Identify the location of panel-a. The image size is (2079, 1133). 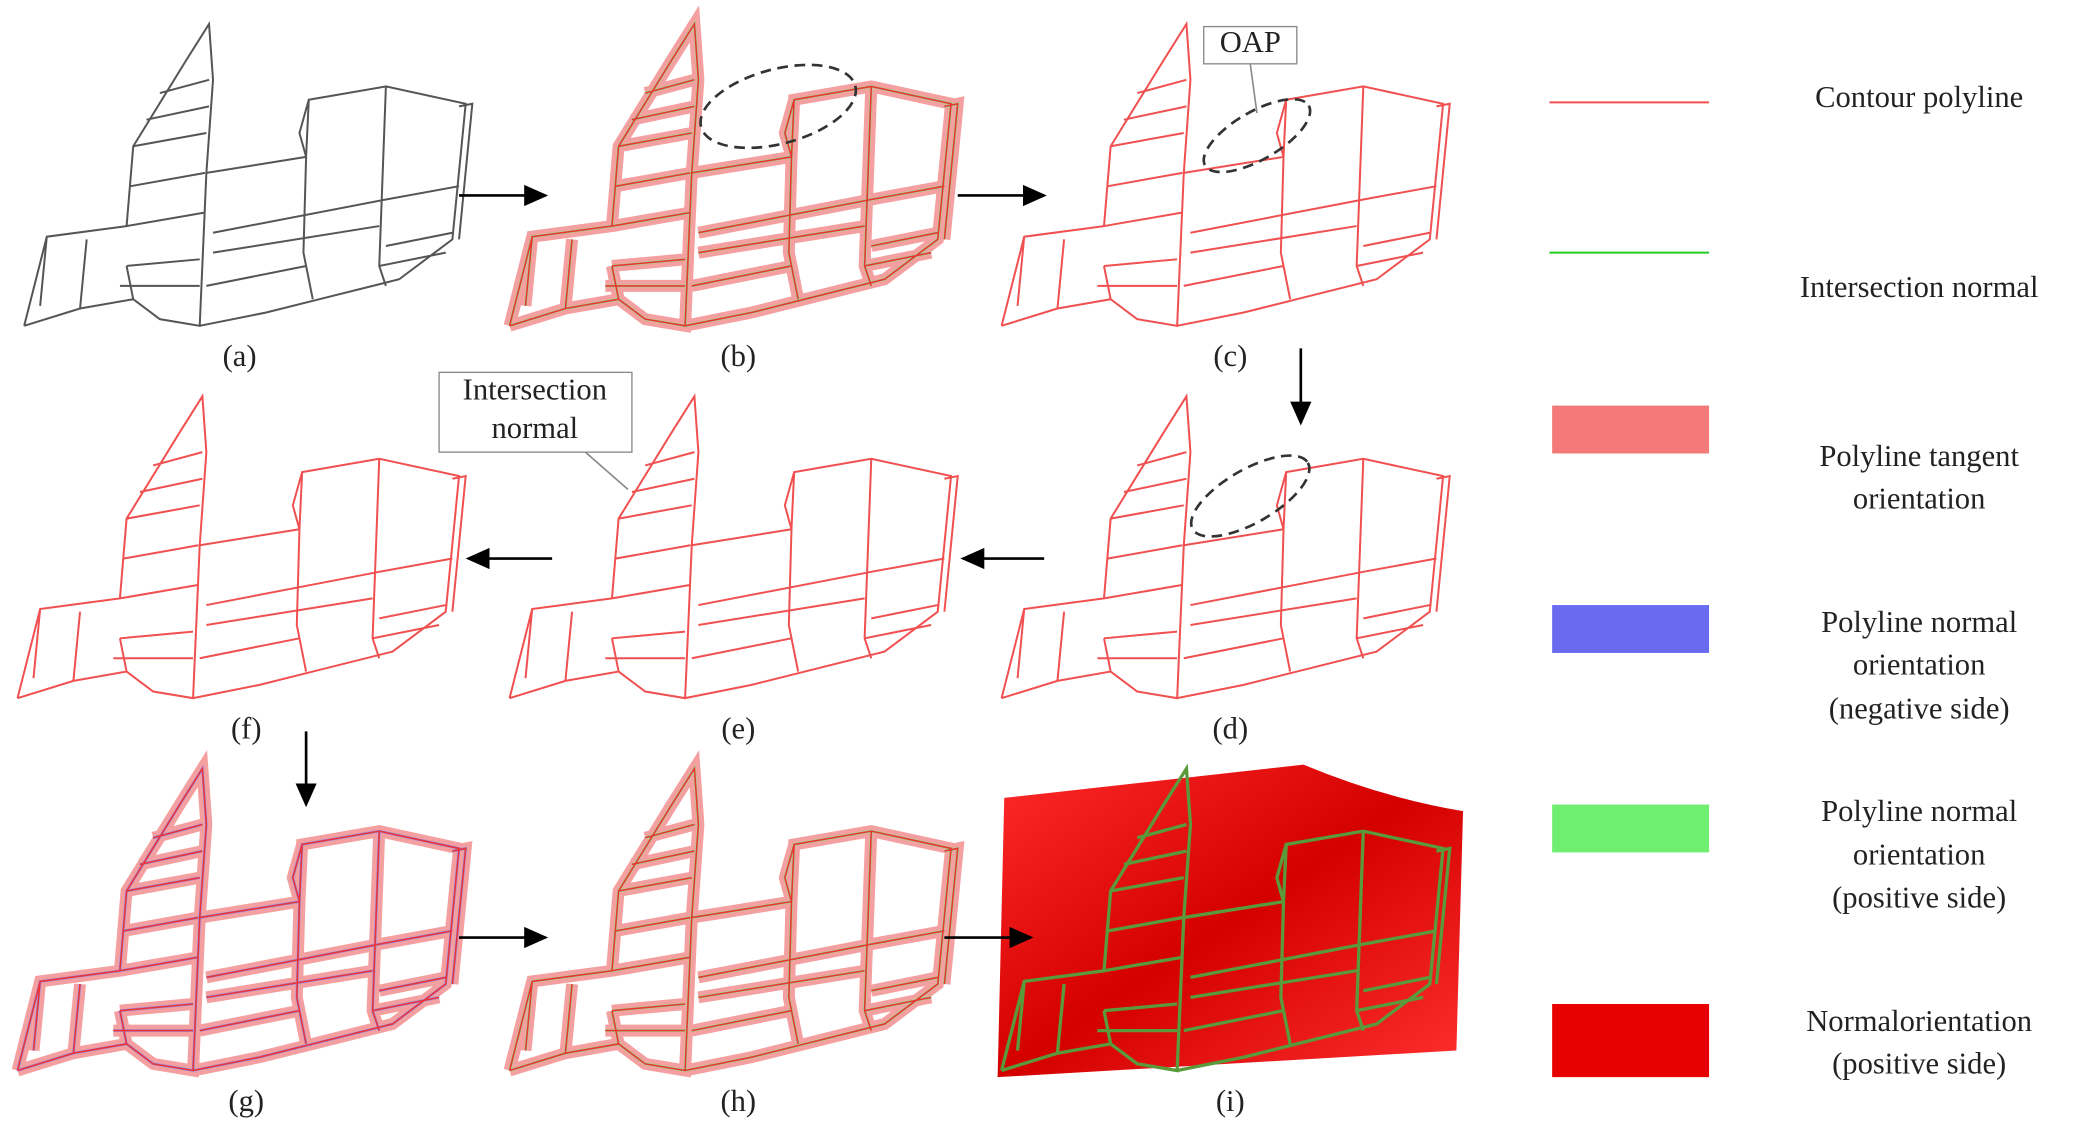
(248, 174).